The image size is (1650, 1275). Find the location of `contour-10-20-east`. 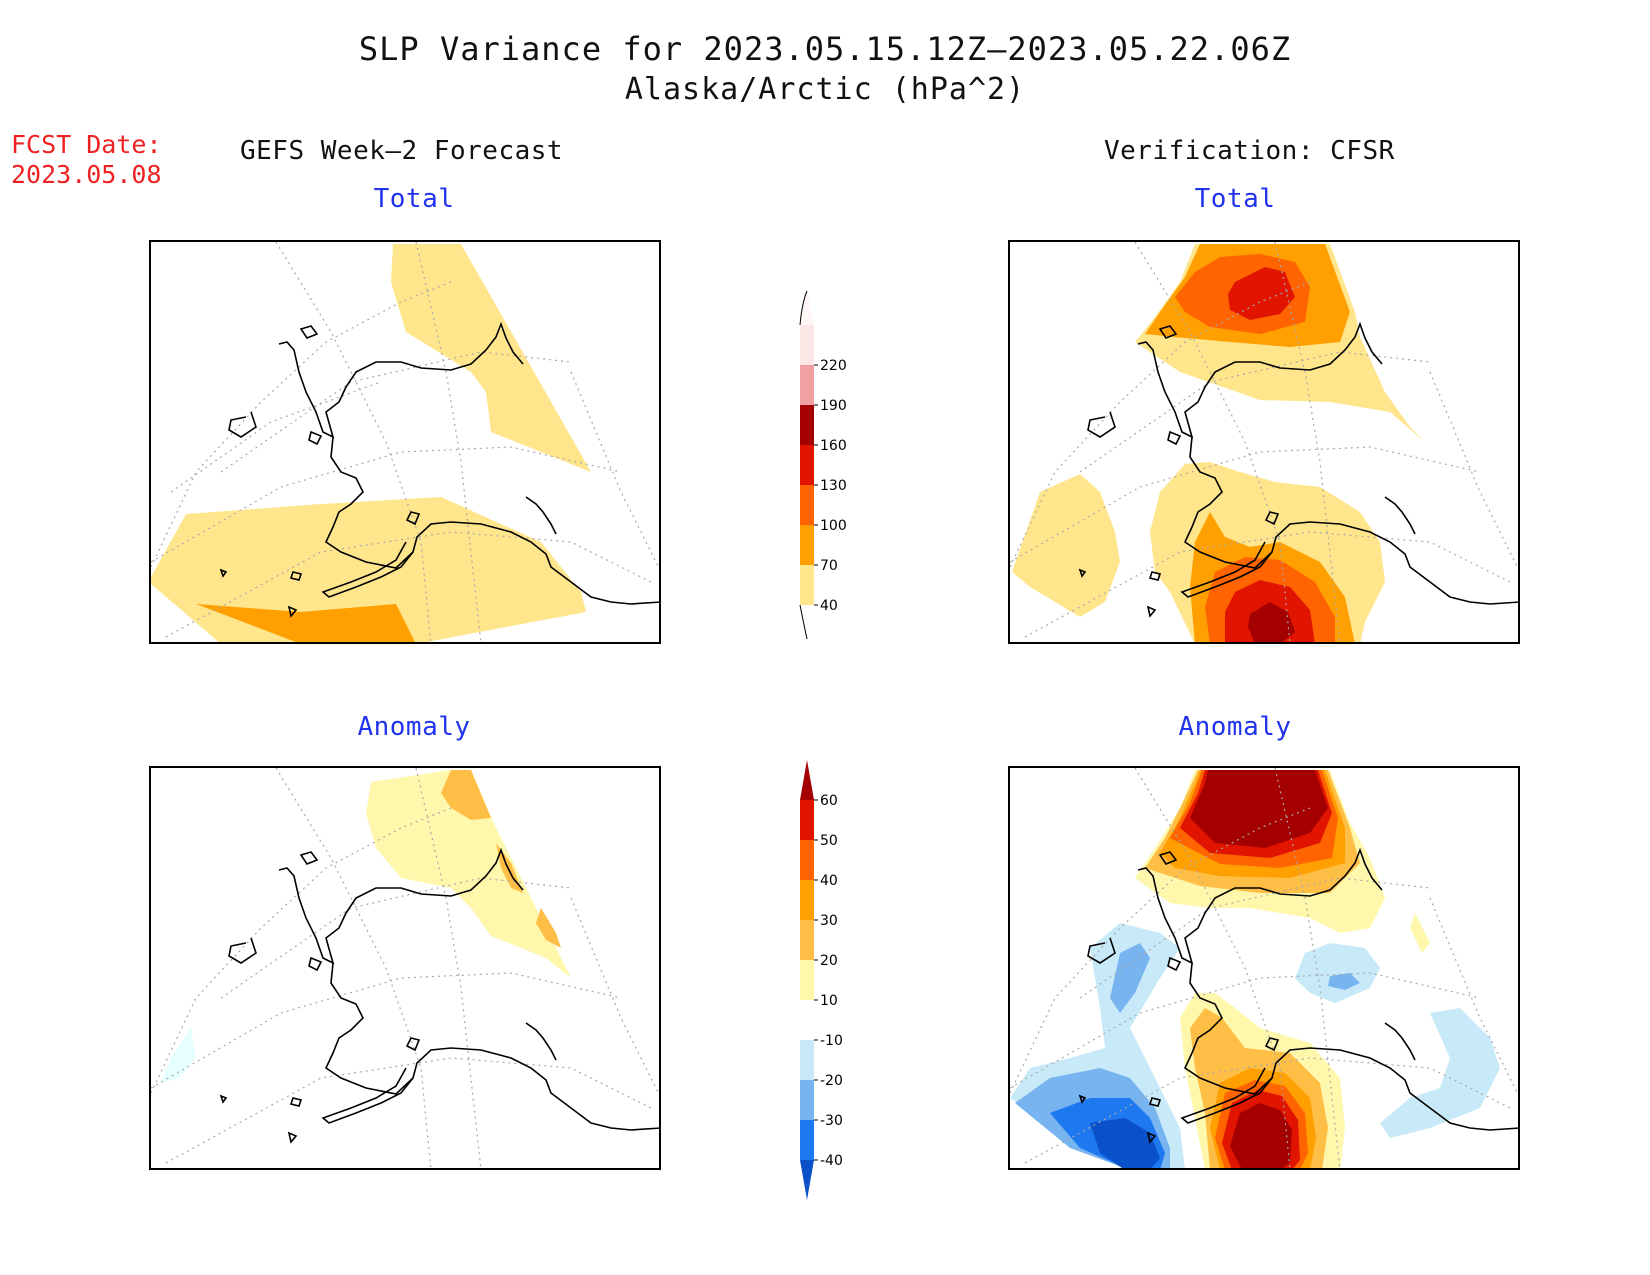

contour-10-20-east is located at coordinates (1420, 933).